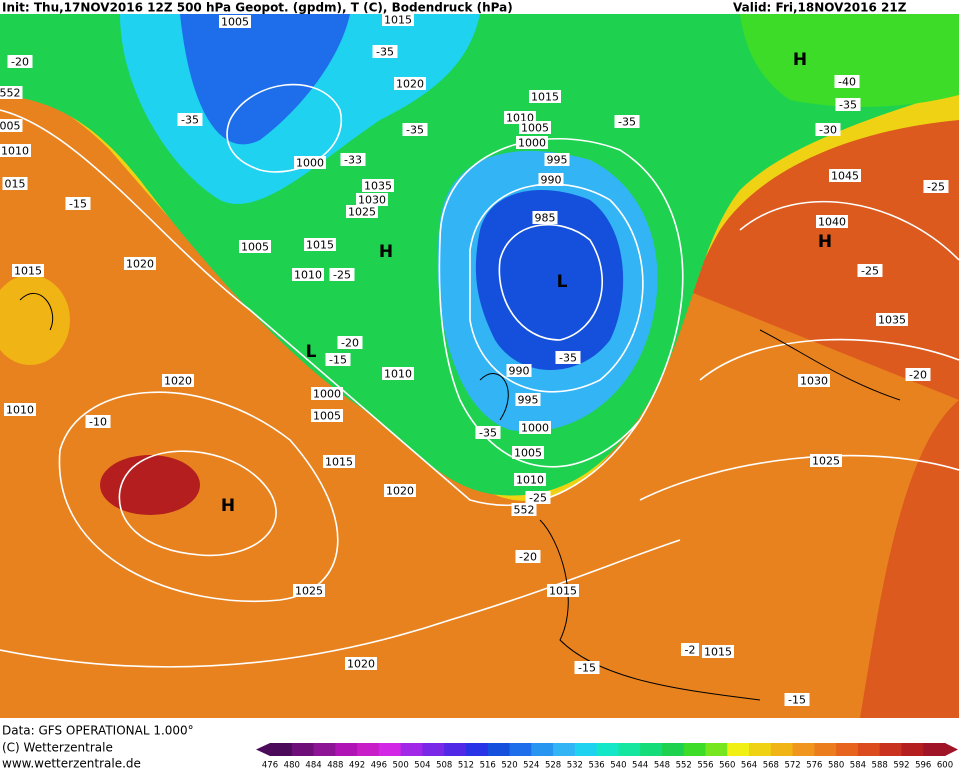  I want to click on colorbar-label: 512, so click(466, 766).